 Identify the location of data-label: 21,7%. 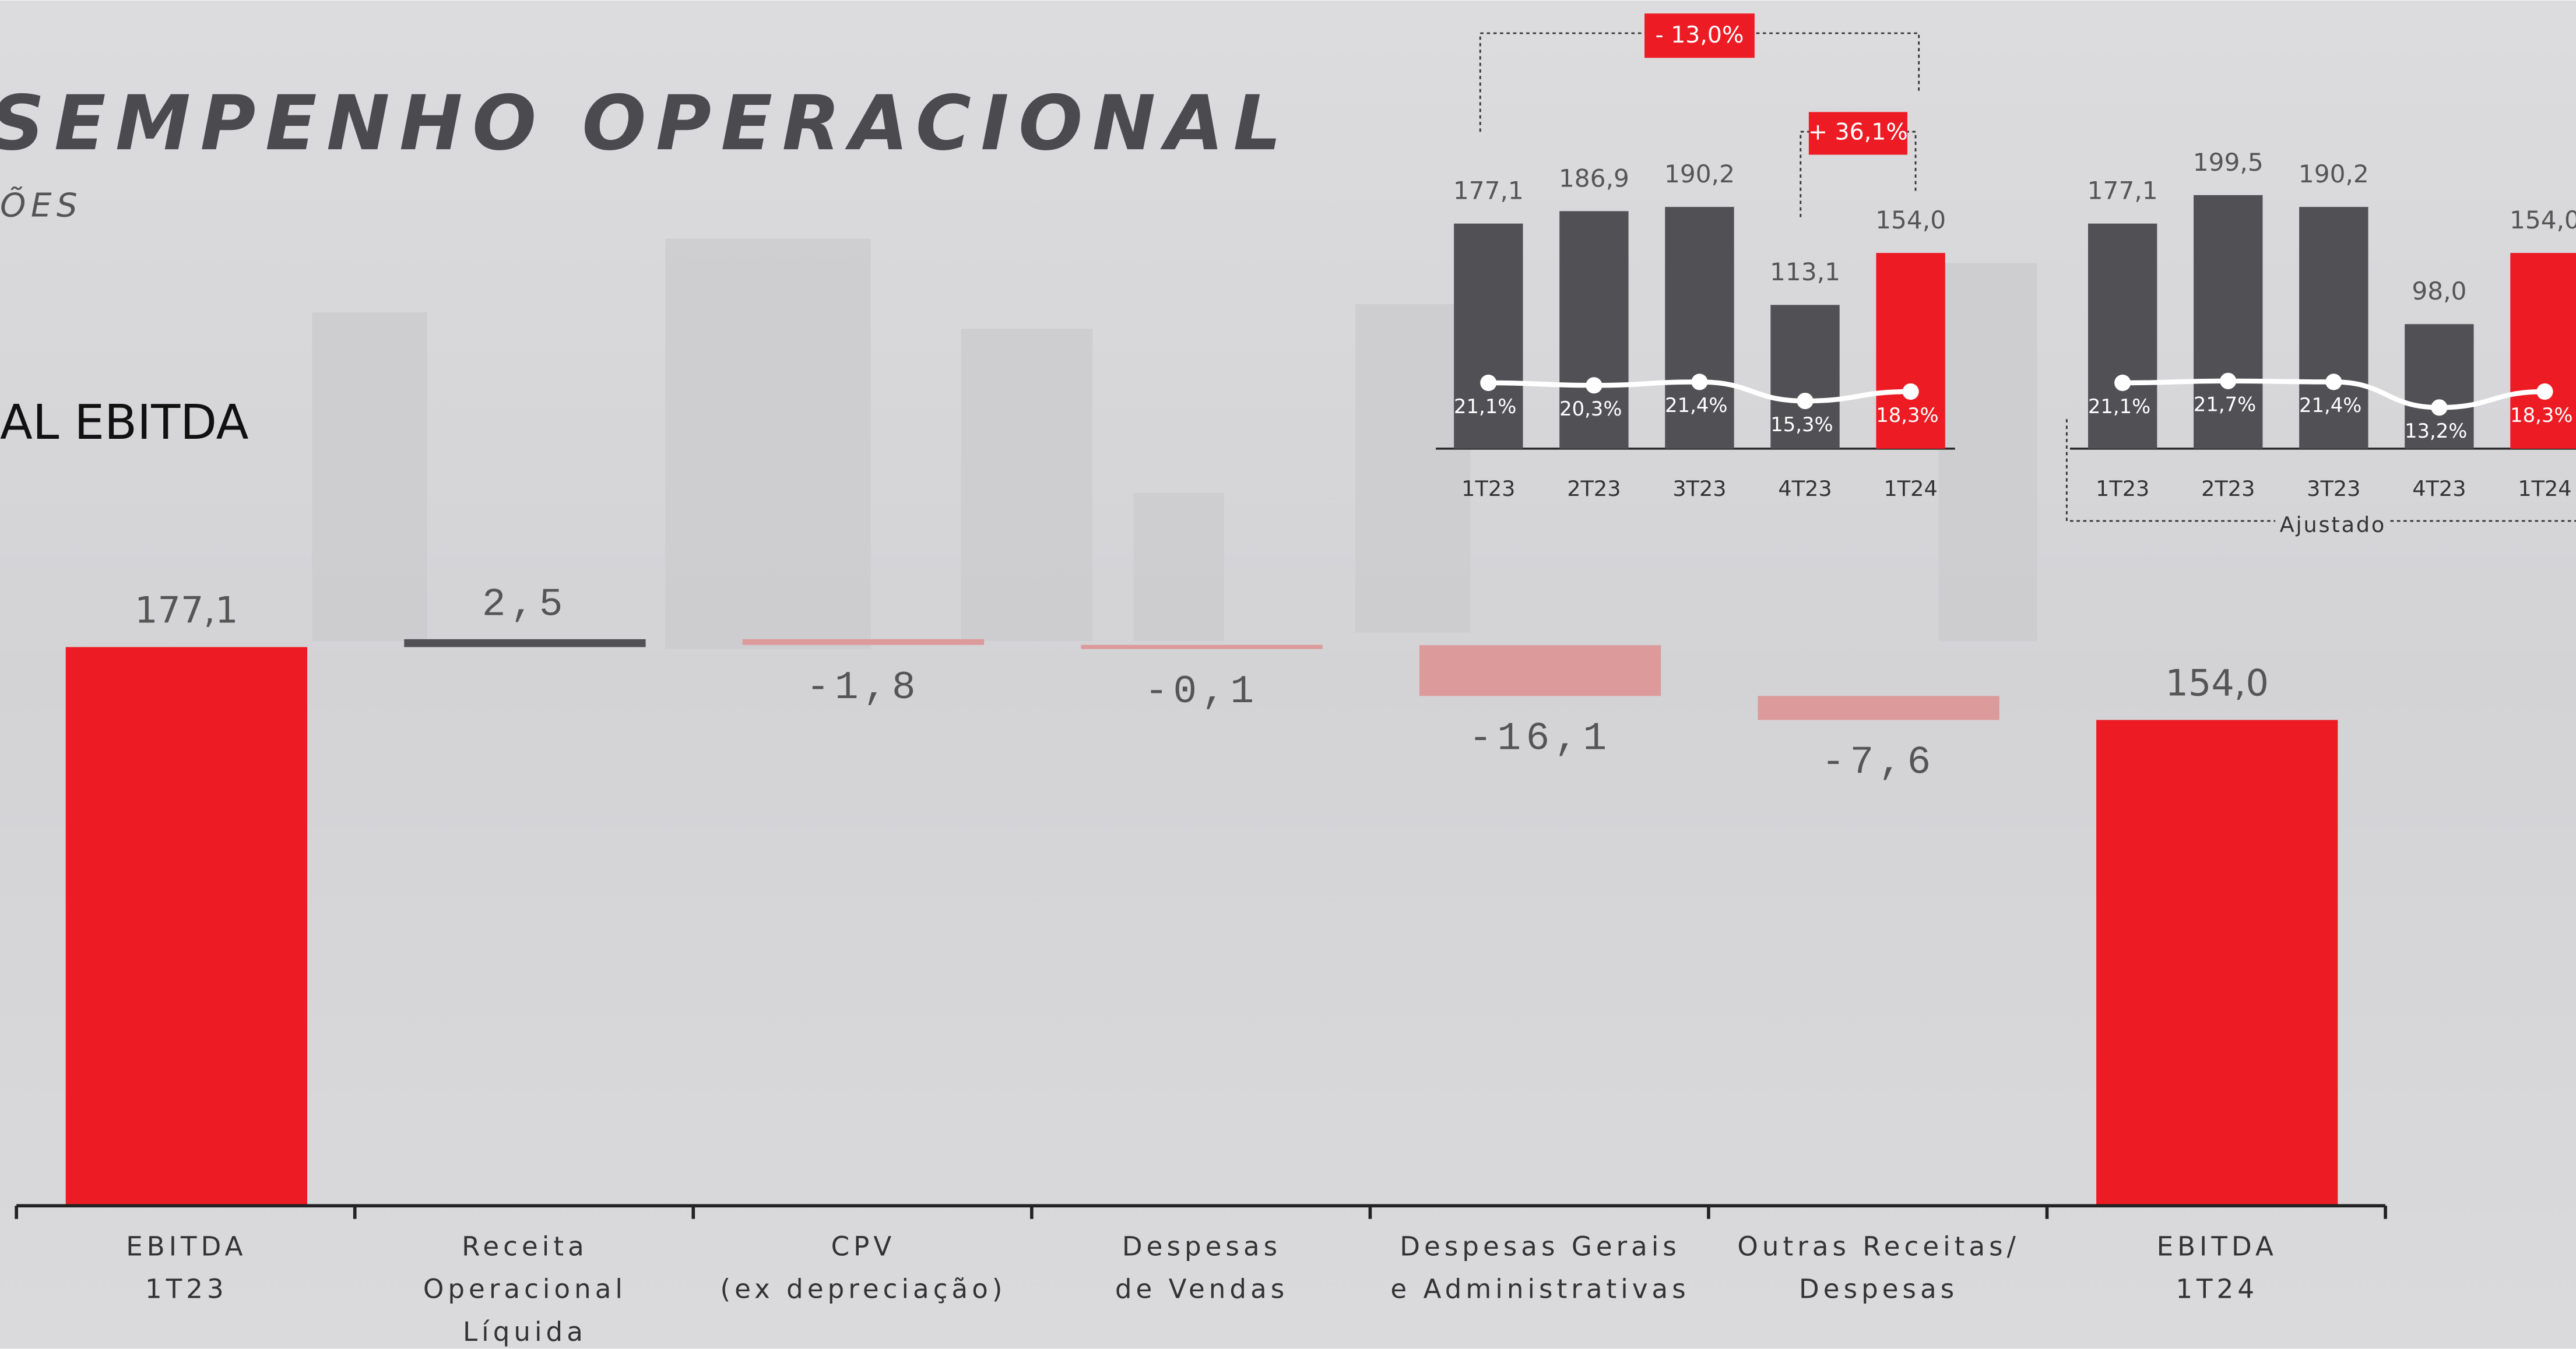
(2225, 404).